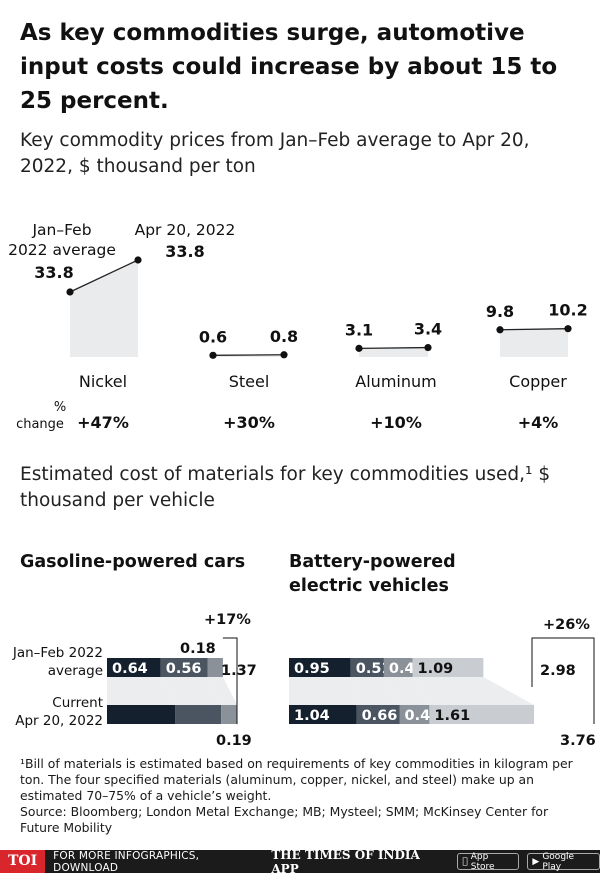  Describe the element at coordinates (568, 329) in the screenshot. I see `end-point-copper` at that location.